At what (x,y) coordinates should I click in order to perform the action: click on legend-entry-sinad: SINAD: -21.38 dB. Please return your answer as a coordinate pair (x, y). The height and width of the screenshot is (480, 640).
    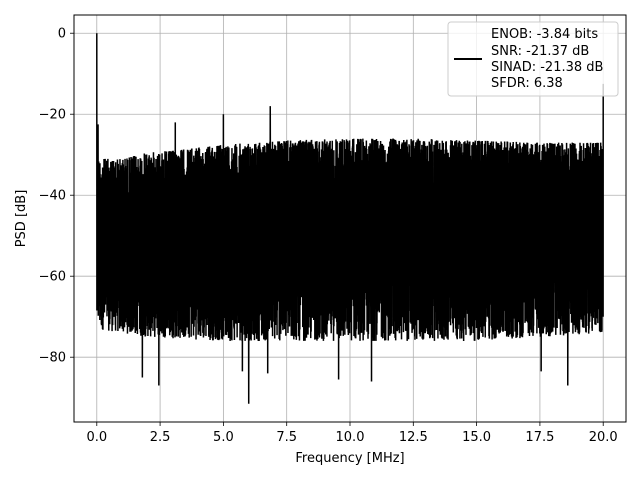
    Looking at the image, I should click on (547, 67).